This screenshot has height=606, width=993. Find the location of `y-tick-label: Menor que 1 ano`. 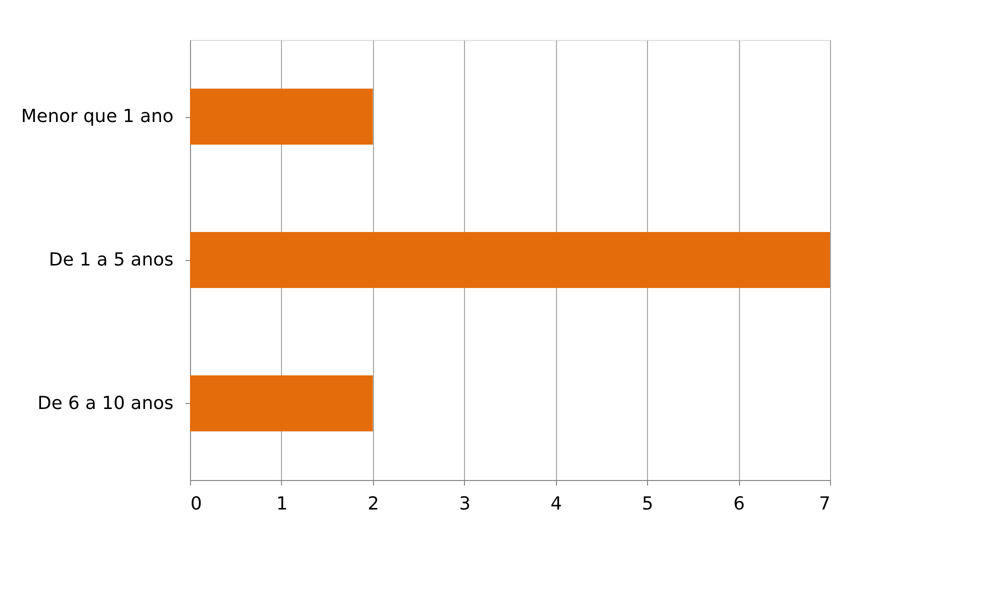

y-tick-label: Menor que 1 ano is located at coordinates (97, 117).